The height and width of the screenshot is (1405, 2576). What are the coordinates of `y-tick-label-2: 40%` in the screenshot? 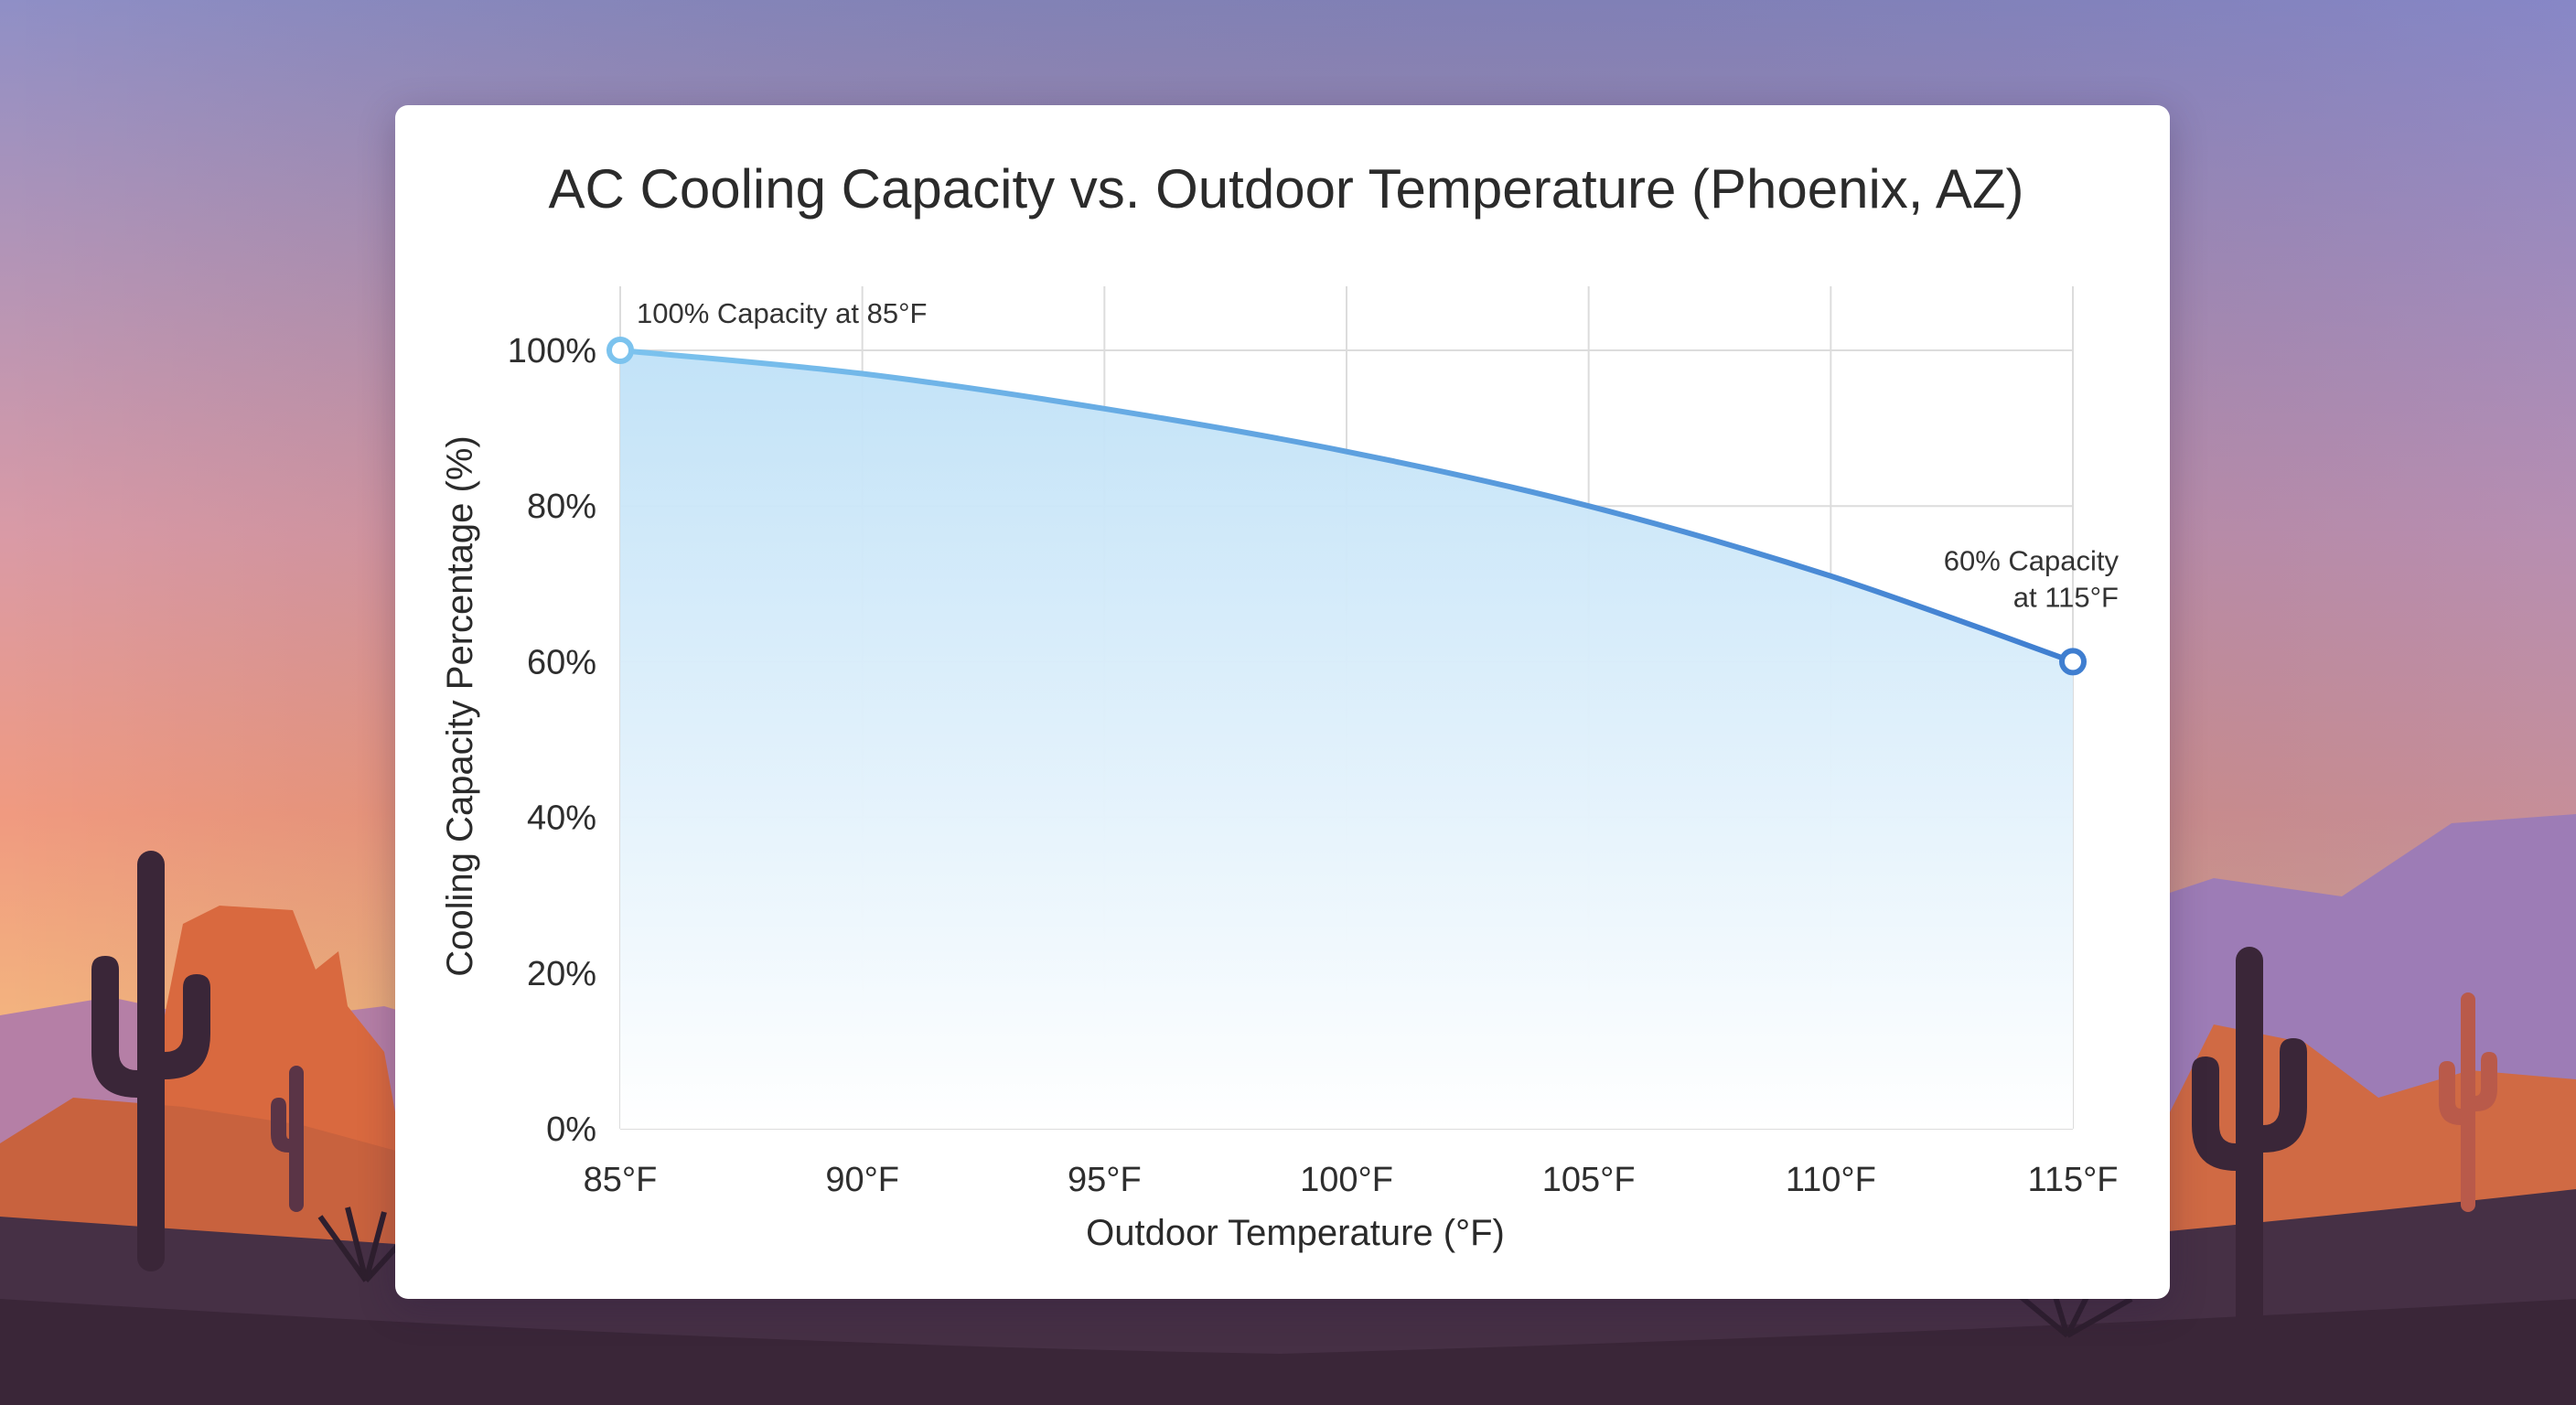 It's located at (562, 819).